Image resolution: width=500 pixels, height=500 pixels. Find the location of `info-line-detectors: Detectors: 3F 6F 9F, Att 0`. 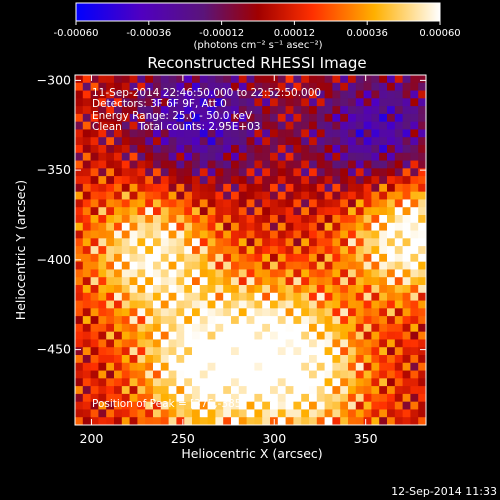

info-line-detectors: Detectors: 3F 6F 9F, Att 0 is located at coordinates (159, 104).